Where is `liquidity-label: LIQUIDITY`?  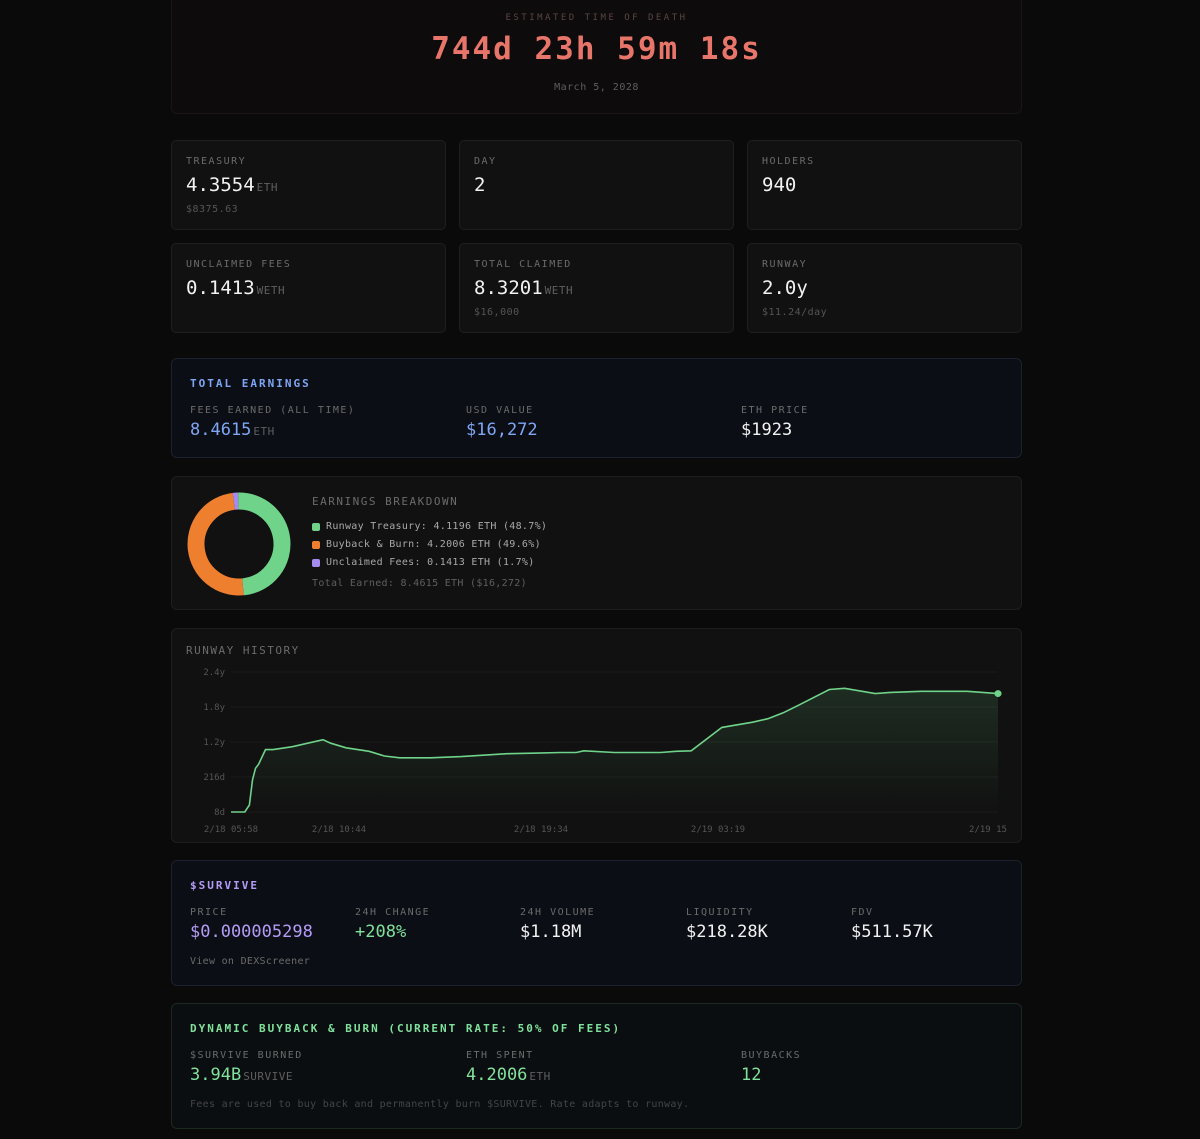 liquidity-label: LIQUIDITY is located at coordinates (720, 912).